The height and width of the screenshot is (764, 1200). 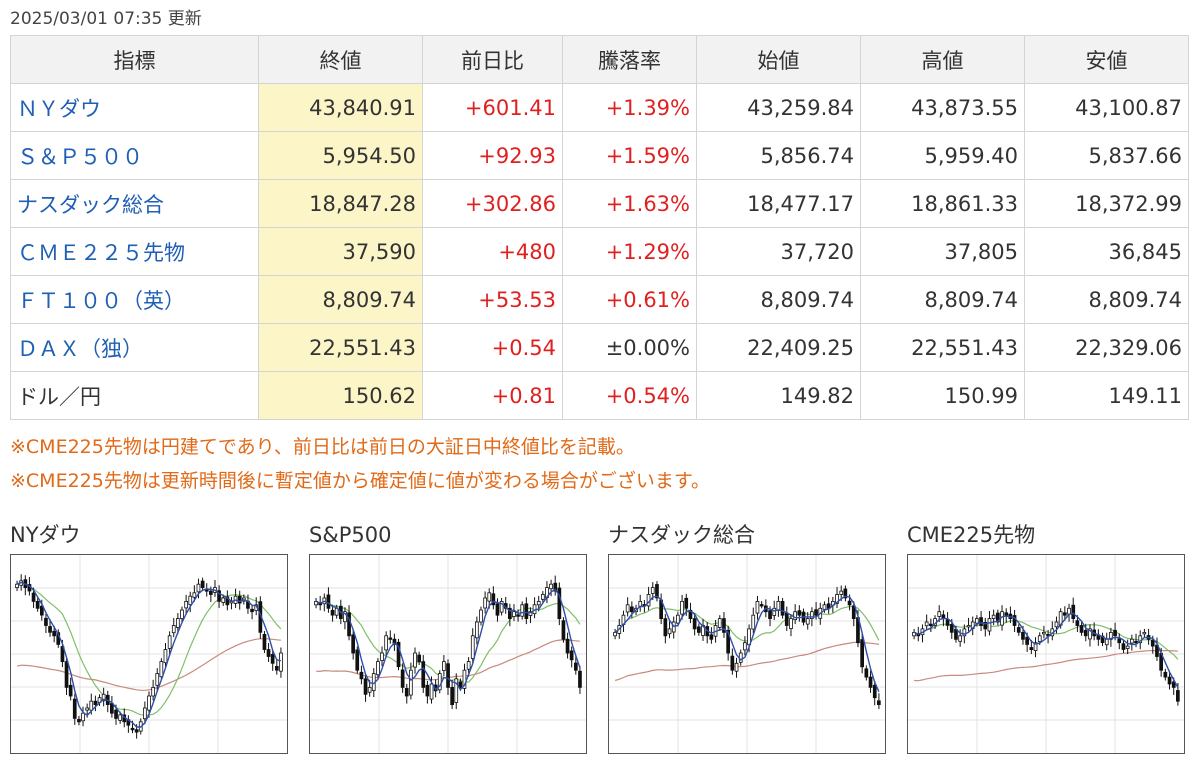 What do you see at coordinates (134, 347) in the screenshot?
I see `indicator-link-dax: ＤＡＸ（独）` at bounding box center [134, 347].